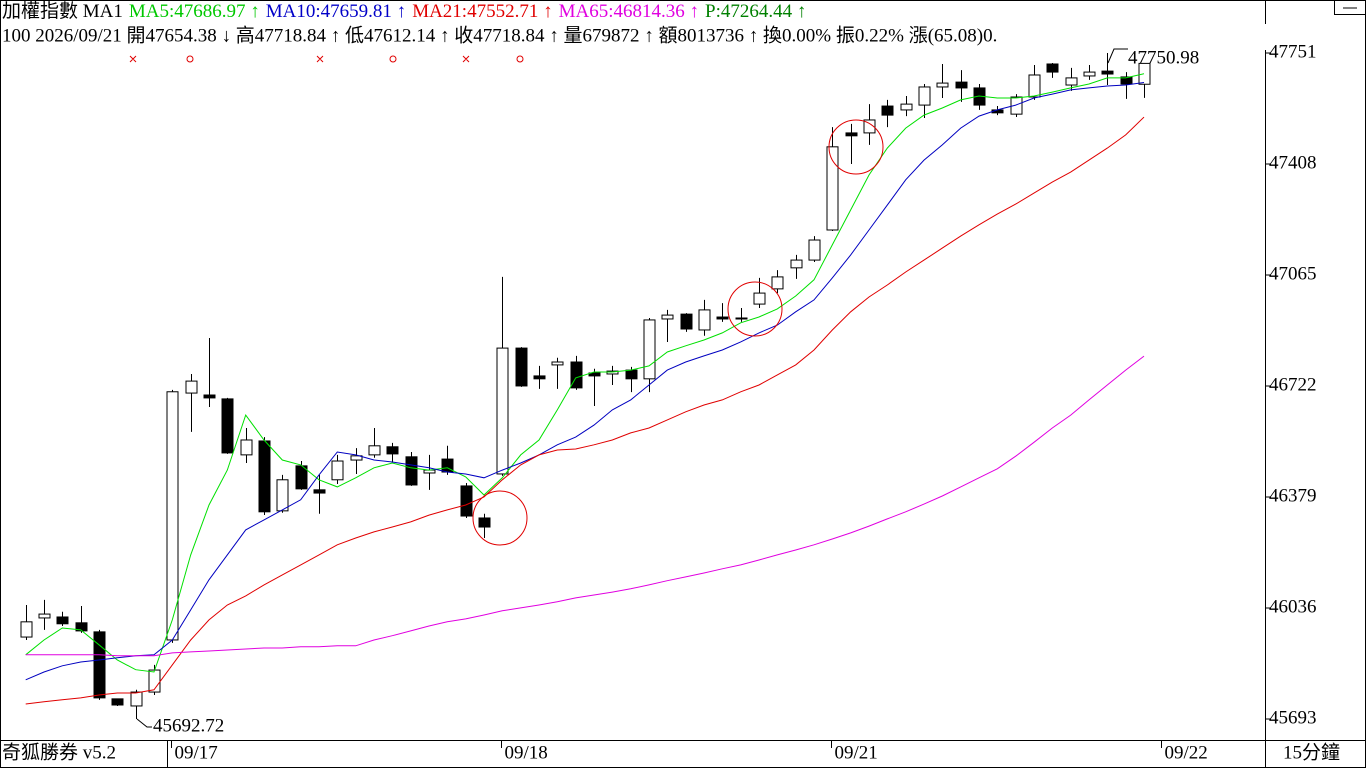 Image resolution: width=1366 pixels, height=768 pixels. I want to click on header-item: MA5:47686.97 ↑, so click(194, 11).